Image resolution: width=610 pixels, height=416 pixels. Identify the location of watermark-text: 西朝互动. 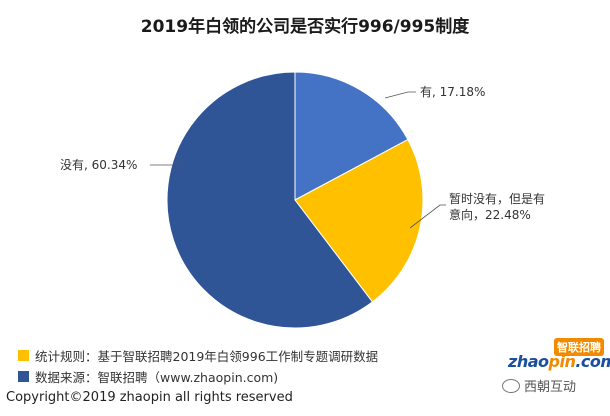
(550, 387).